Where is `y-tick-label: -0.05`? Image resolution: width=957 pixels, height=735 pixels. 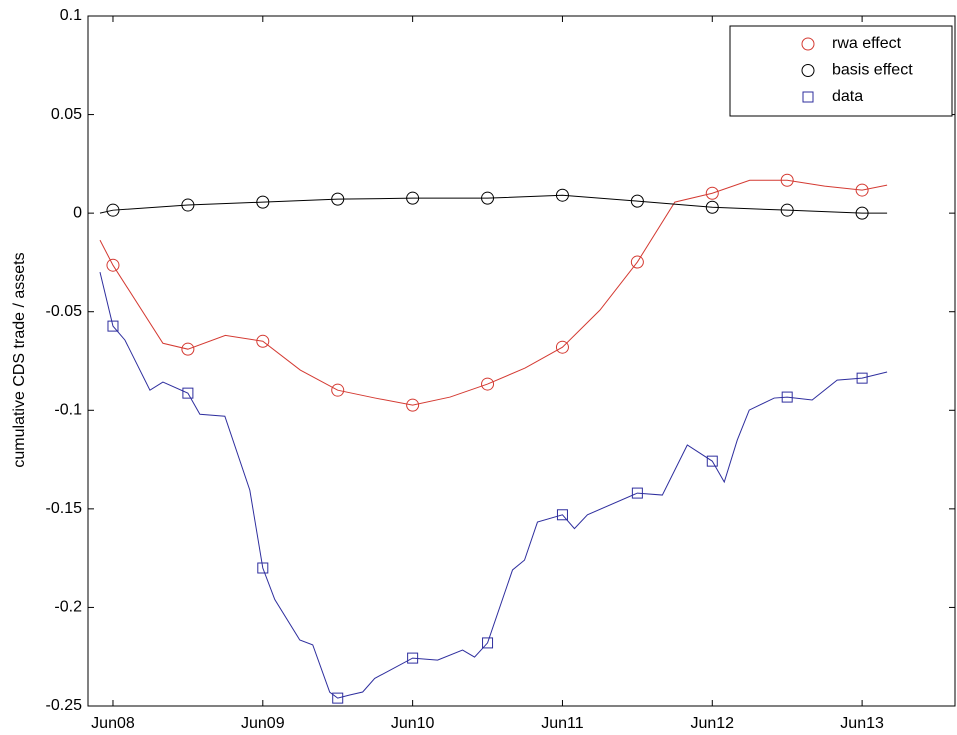 y-tick-label: -0.05 is located at coordinates (64, 311).